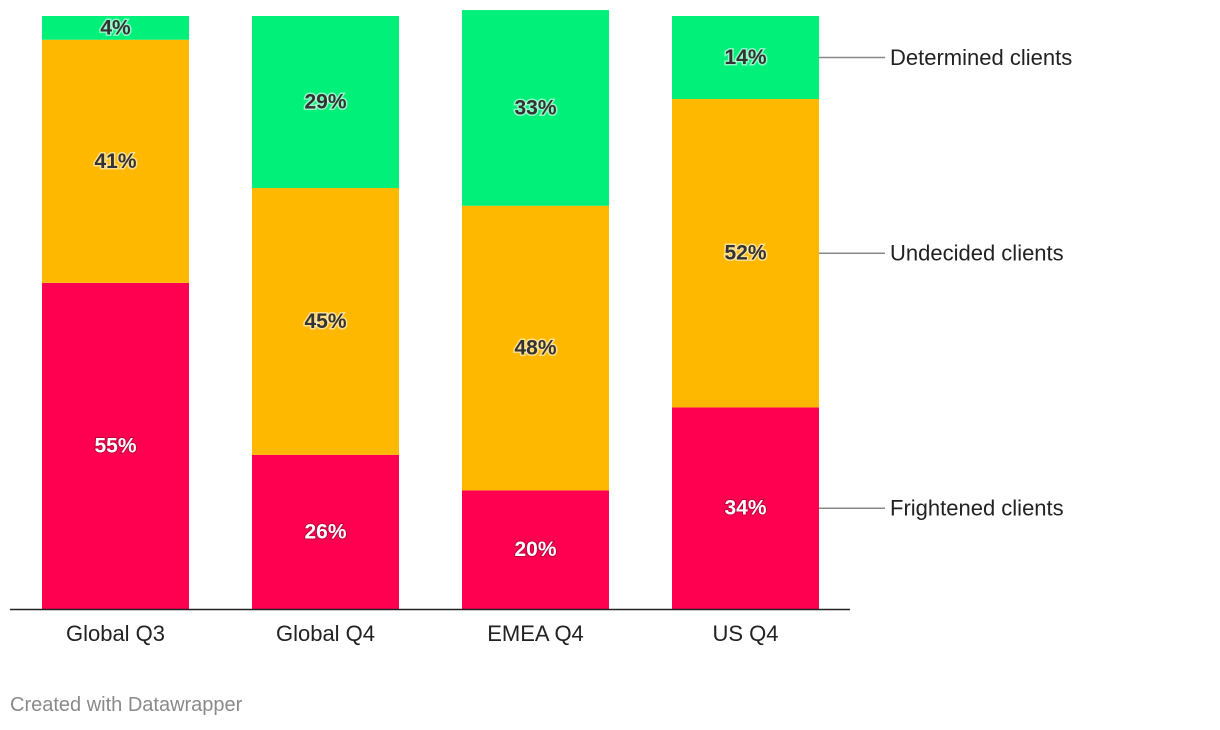 The image size is (1220, 730). Describe the element at coordinates (535, 633) in the screenshot. I see `x-tick-label-emea-q4: EMEA Q4` at that location.